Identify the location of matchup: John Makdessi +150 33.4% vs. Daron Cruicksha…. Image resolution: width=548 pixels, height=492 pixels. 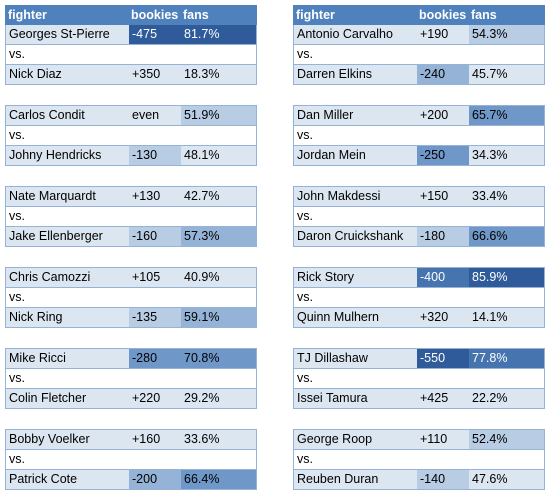
(419, 216).